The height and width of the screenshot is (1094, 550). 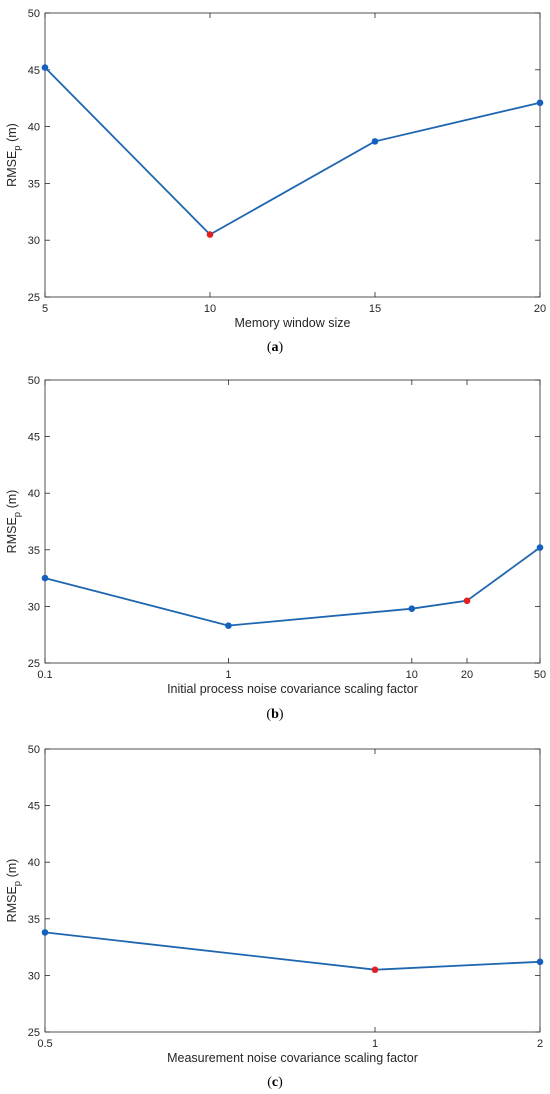 I want to click on series-line, so click(x=292, y=151).